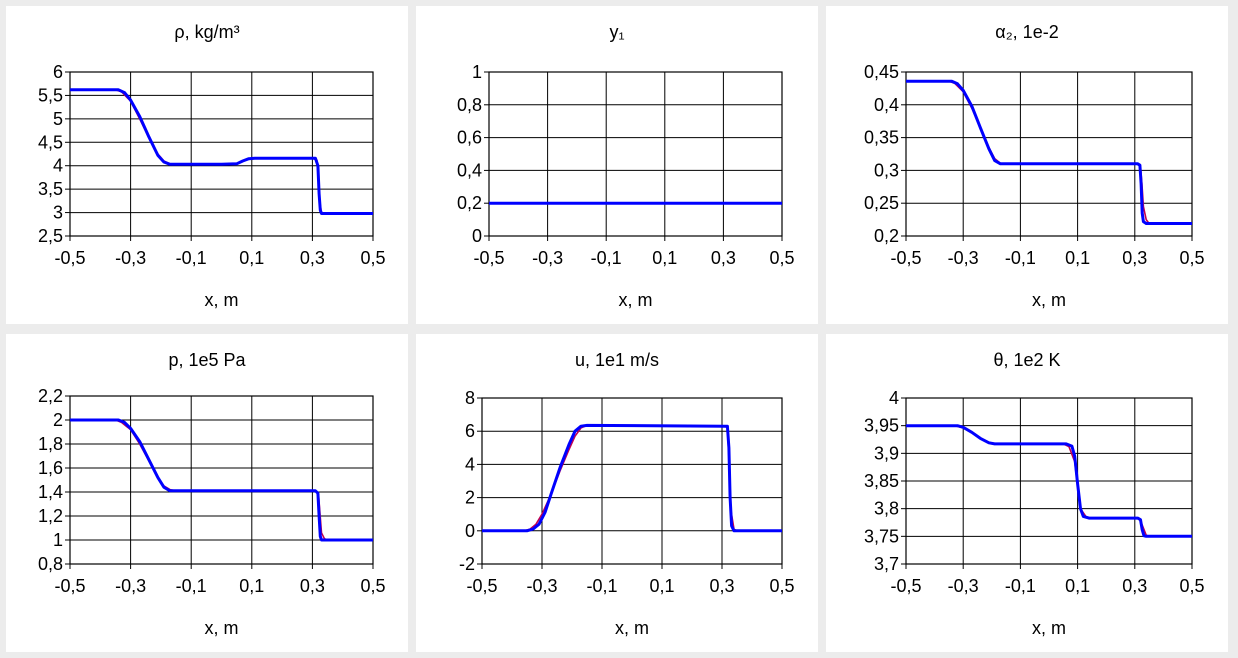 Image resolution: width=1238 pixels, height=658 pixels. What do you see at coordinates (50, 516) in the screenshot?
I see `y-tick-label: 1,2` at bounding box center [50, 516].